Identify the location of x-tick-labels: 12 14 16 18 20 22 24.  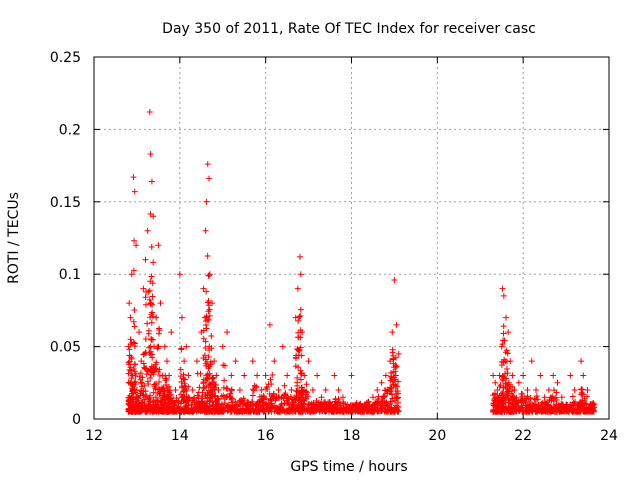
(351, 436).